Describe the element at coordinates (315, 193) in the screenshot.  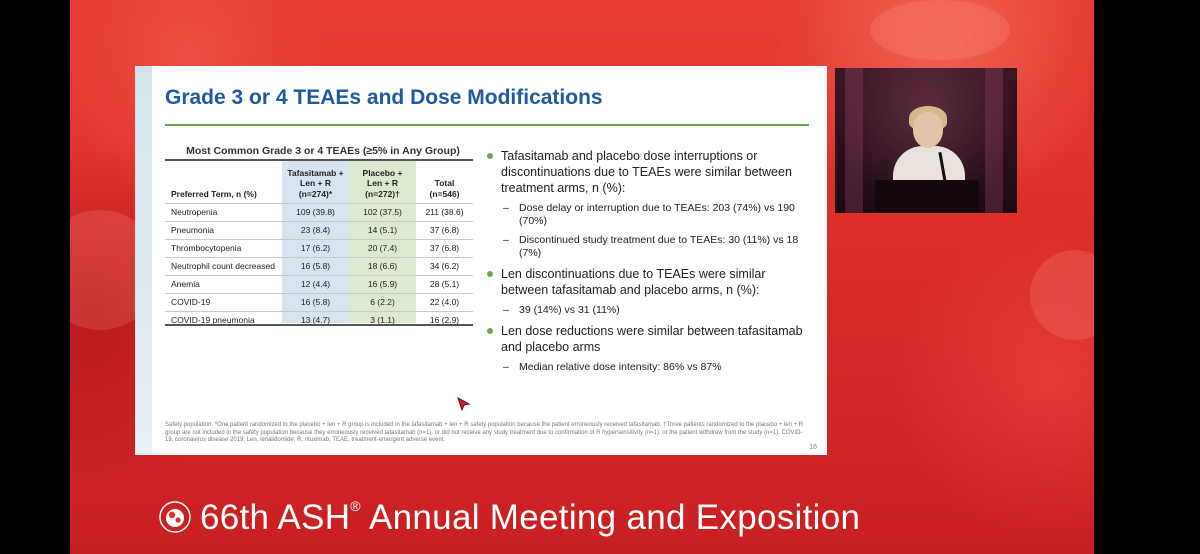
I see `header-tafasitamab-line3: (n=274)*` at that location.